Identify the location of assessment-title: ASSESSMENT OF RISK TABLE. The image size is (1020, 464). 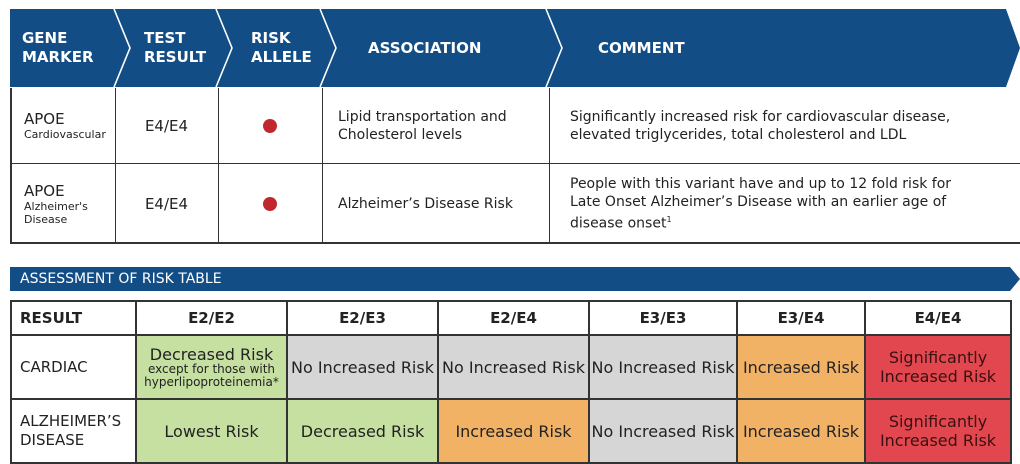
(121, 279).